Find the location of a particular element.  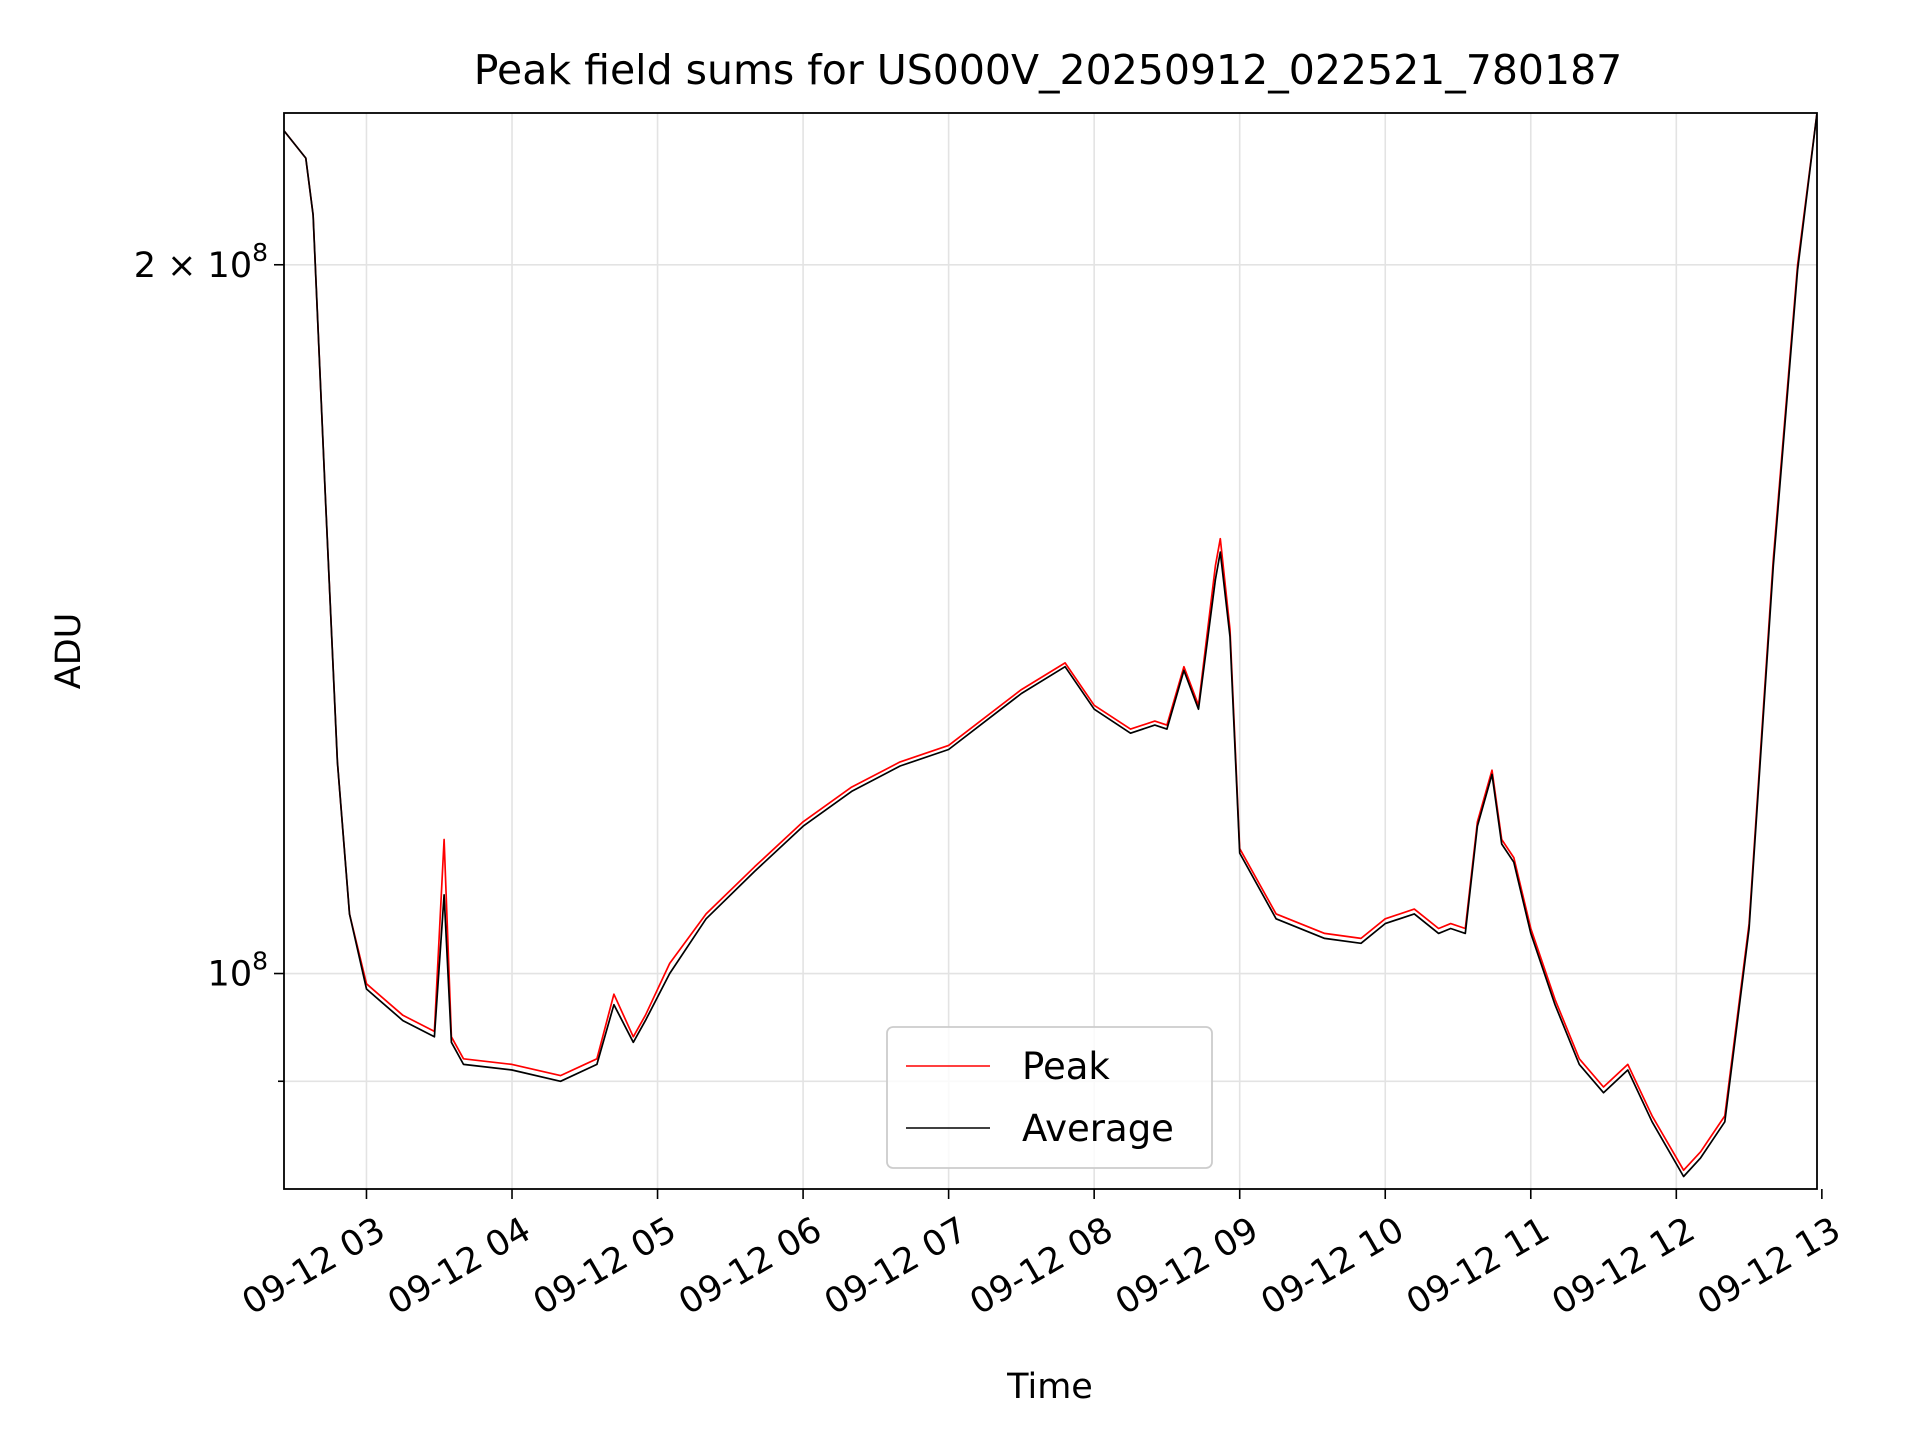

legend-box is located at coordinates (1049, 1097).